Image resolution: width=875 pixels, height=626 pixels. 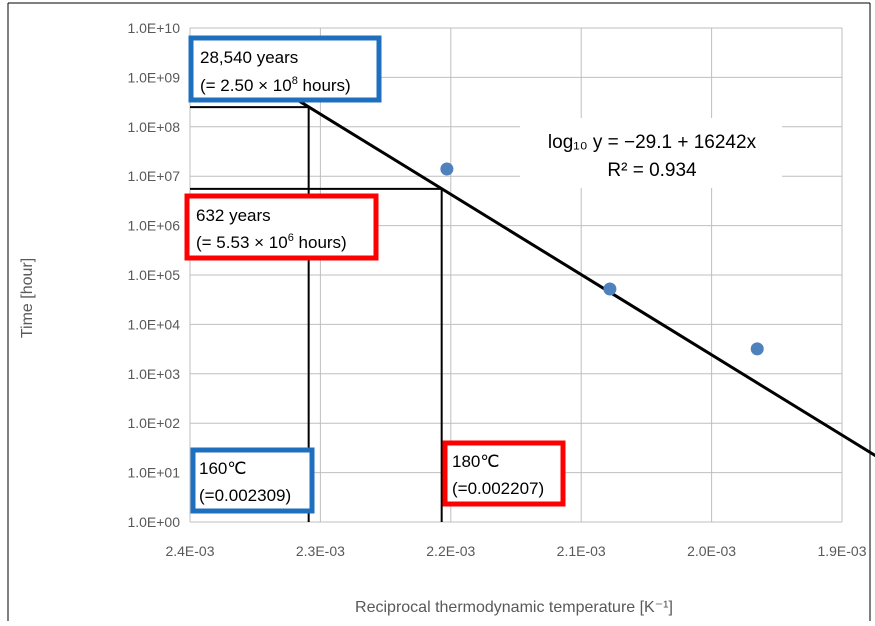 I want to click on annotation-line2-pre: (= 2.50 × 10, so click(x=246, y=85).